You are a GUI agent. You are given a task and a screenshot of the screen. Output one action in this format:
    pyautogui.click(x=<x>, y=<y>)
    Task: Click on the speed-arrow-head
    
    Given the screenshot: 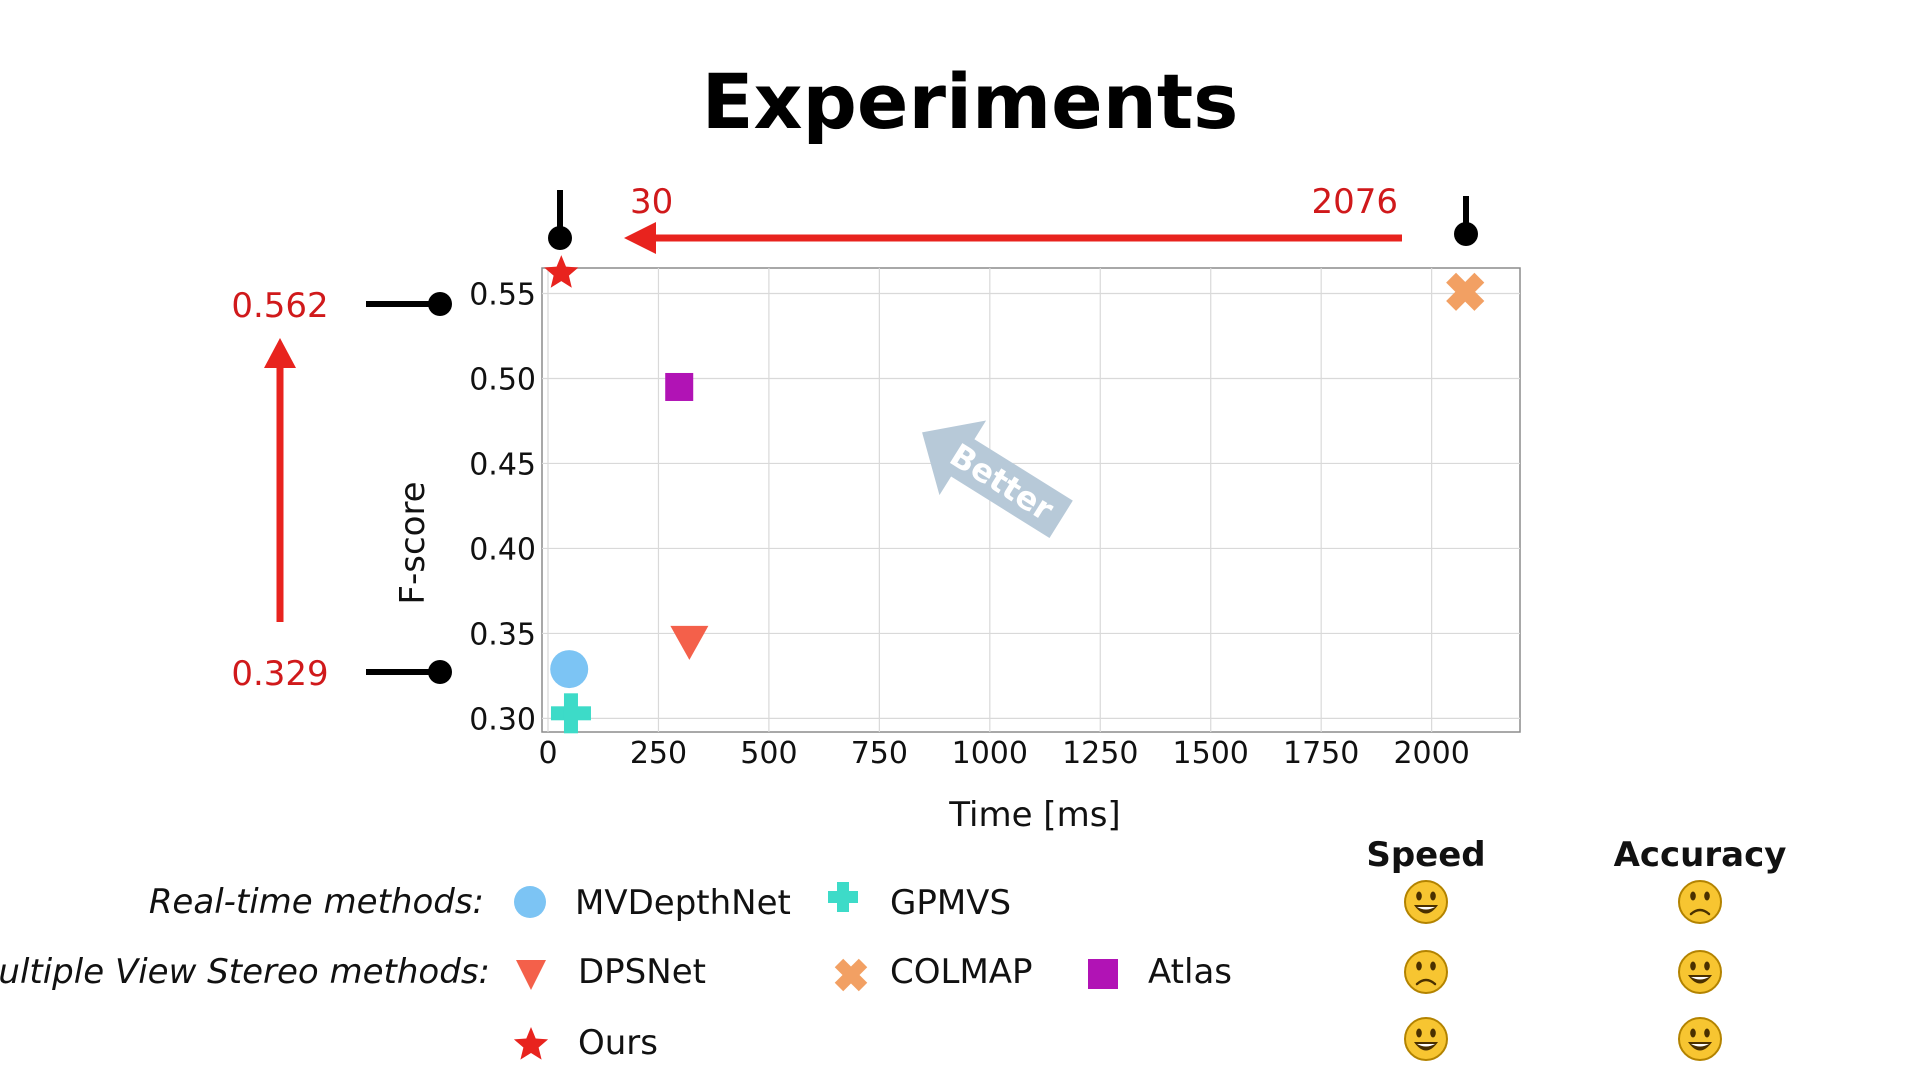 What is the action you would take?
    pyautogui.click(x=640, y=238)
    